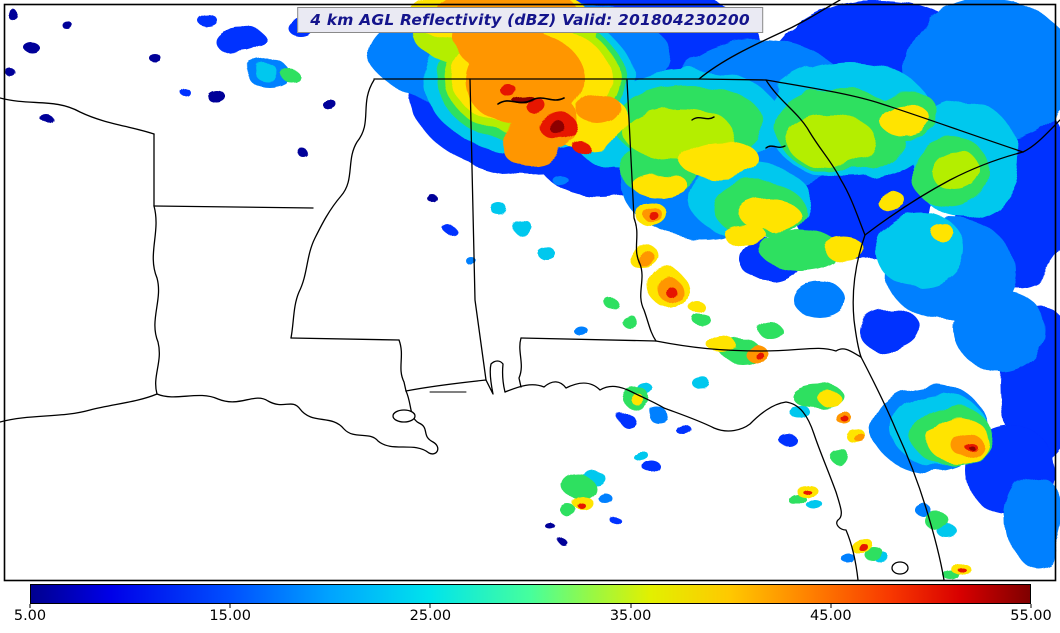  What do you see at coordinates (533, 618) in the screenshot?
I see `colorbar-labels: 5.00 15.00 25.00 35.00 45.00 55.00` at bounding box center [533, 618].